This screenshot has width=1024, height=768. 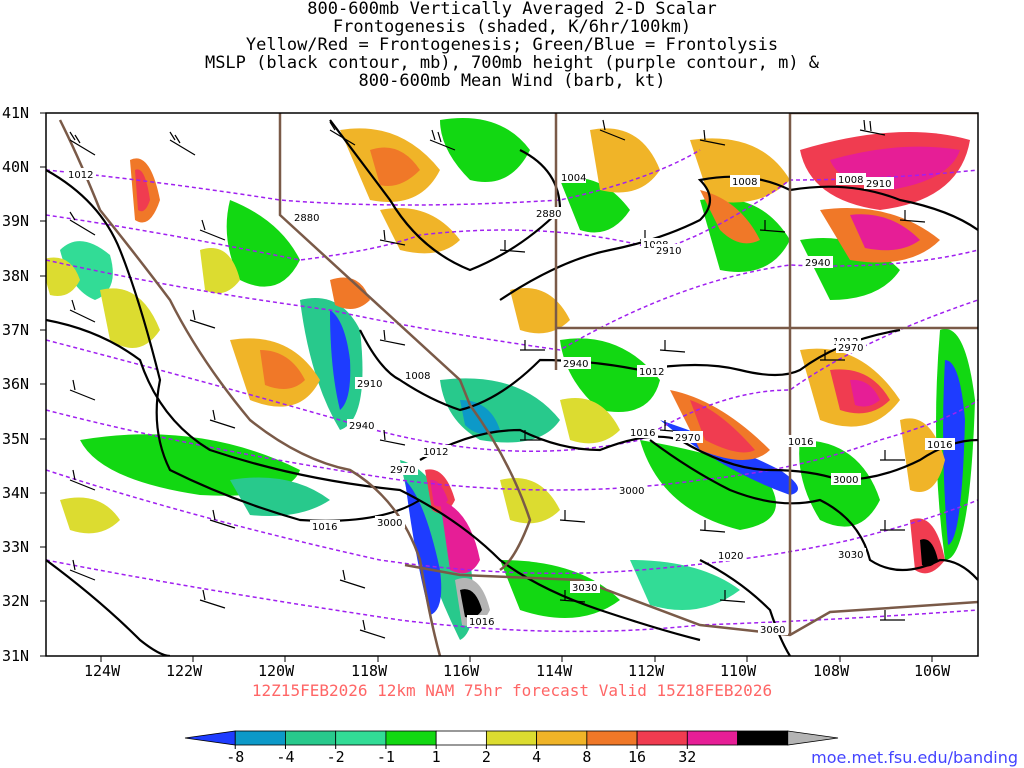 I want to click on colorbar-label: -8, so click(x=235, y=757).